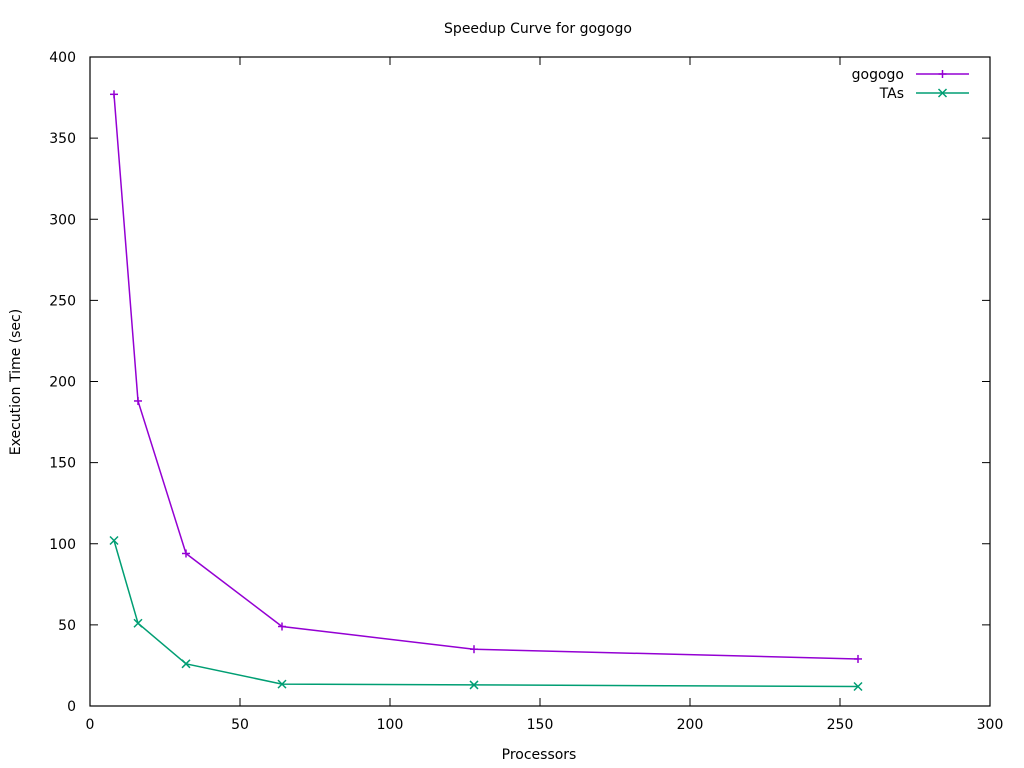  What do you see at coordinates (240, 725) in the screenshot?
I see `x-tick-label: 50` at bounding box center [240, 725].